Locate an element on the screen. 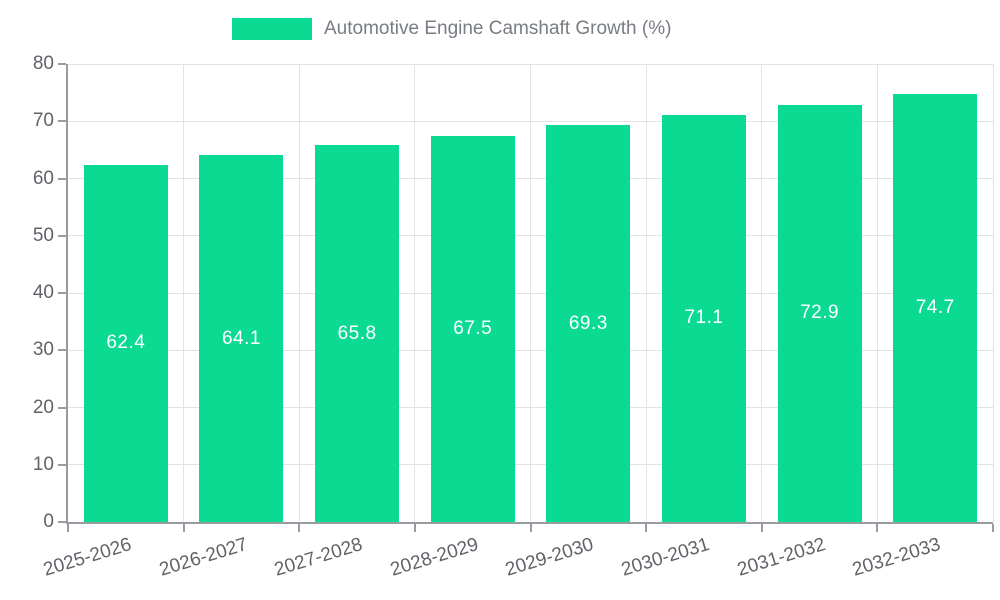  bar-2025-2026: 62.4 is located at coordinates (125, 343).